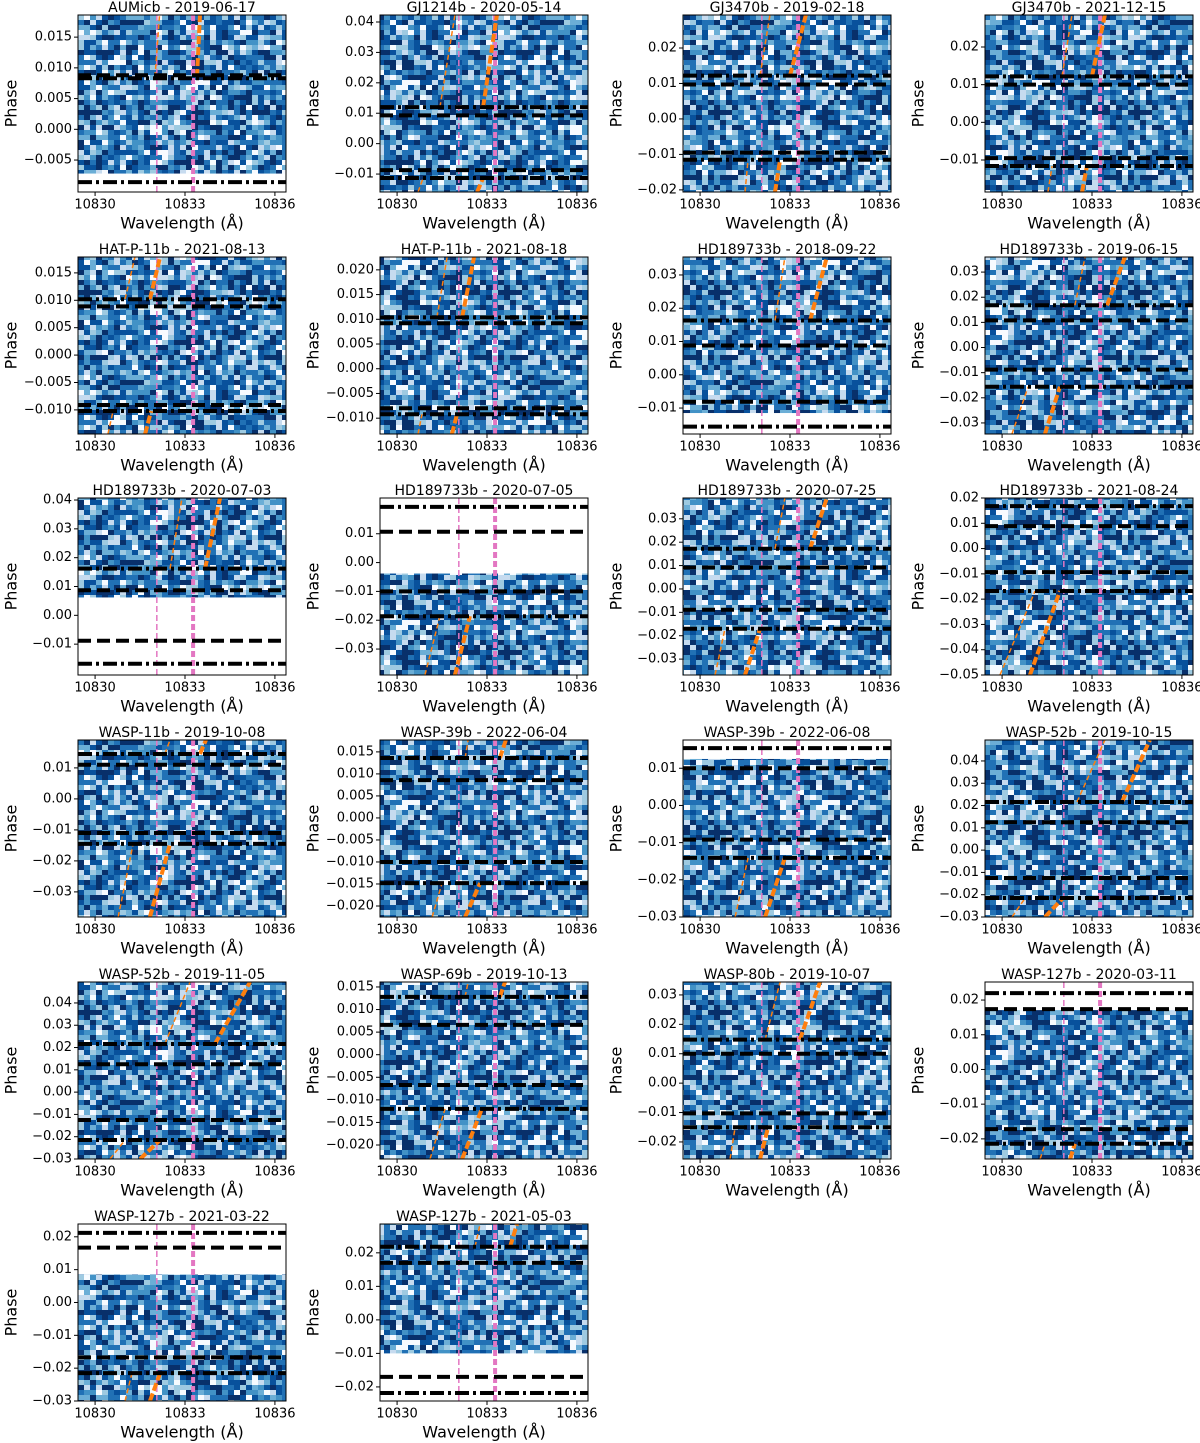  Describe the element at coordinates (787, 250) in the screenshot. I see `panel-title: HD189733b - 2018-09-22` at that location.